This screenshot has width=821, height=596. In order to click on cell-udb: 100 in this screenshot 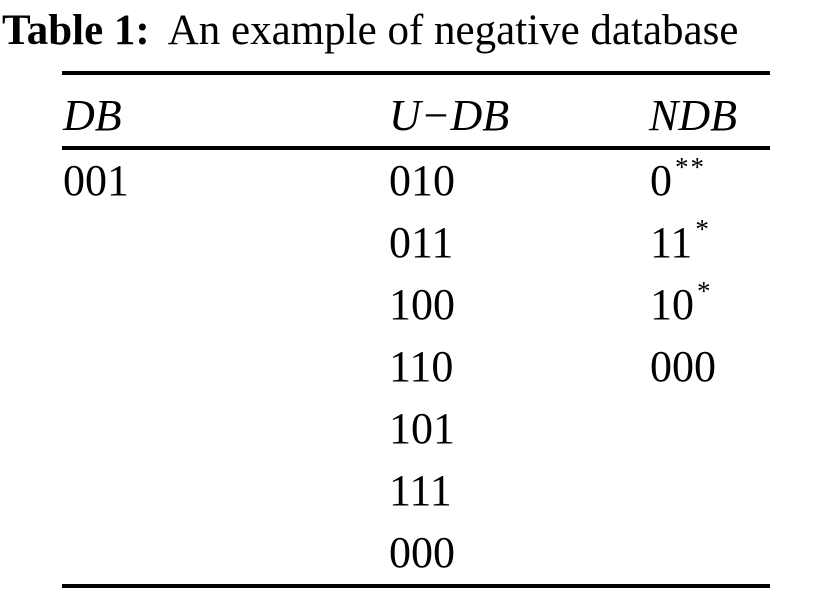, I will do `click(422, 304)`.